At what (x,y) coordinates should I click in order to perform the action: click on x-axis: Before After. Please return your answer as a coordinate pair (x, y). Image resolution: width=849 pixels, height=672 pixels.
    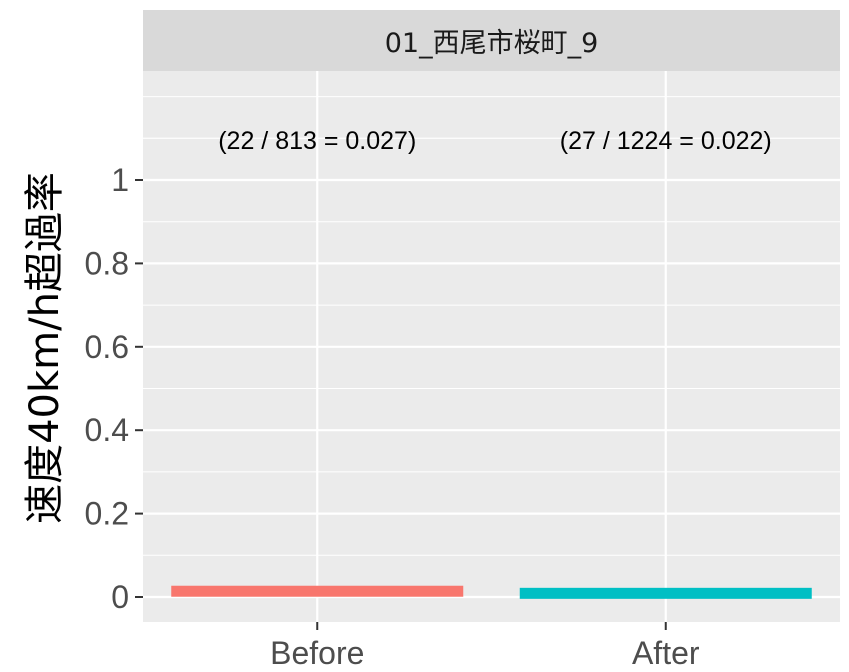
    Looking at the image, I should click on (485, 646).